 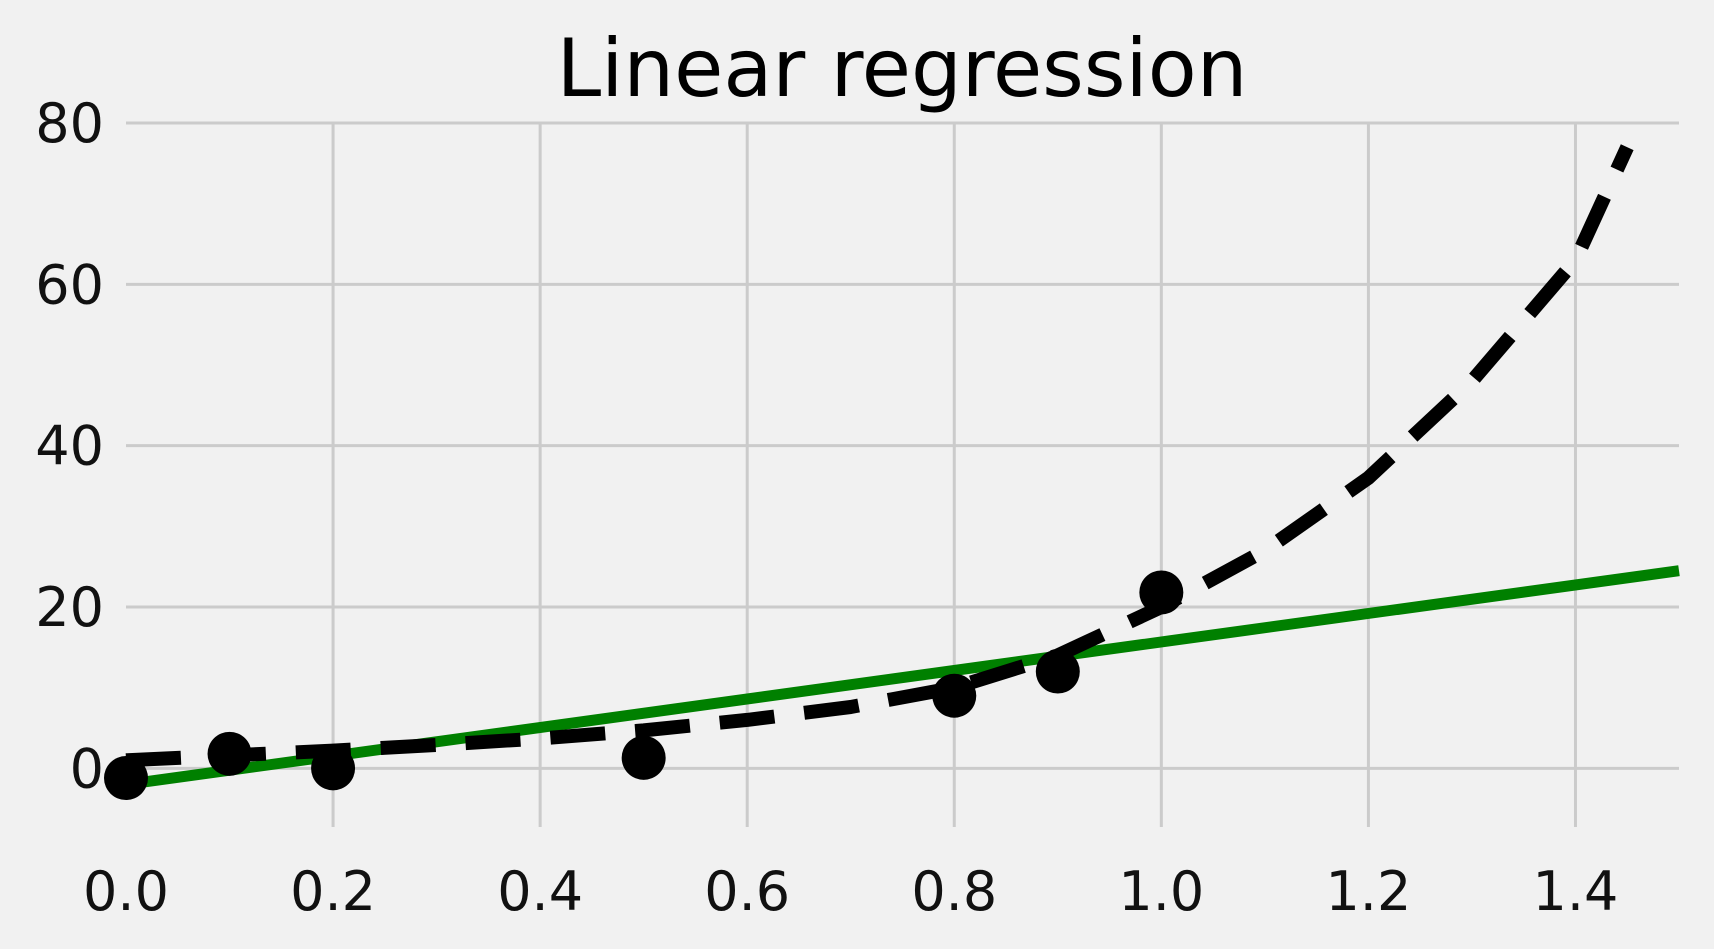 I want to click on x-axis-ticks: 0.0 0.2 0.4 0.6 0.8 1.0 1.2 1.4, so click(x=850, y=891).